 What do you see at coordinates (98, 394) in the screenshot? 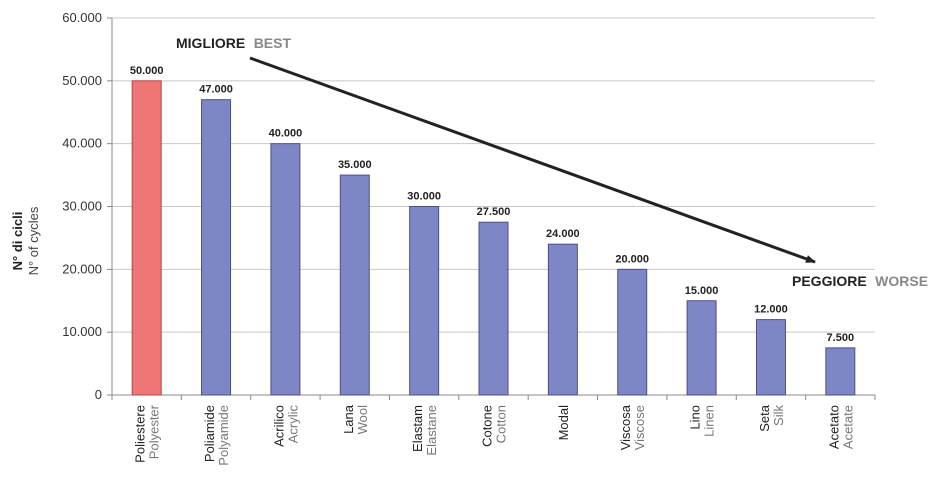
I see `y-tick-label: 0` at bounding box center [98, 394].